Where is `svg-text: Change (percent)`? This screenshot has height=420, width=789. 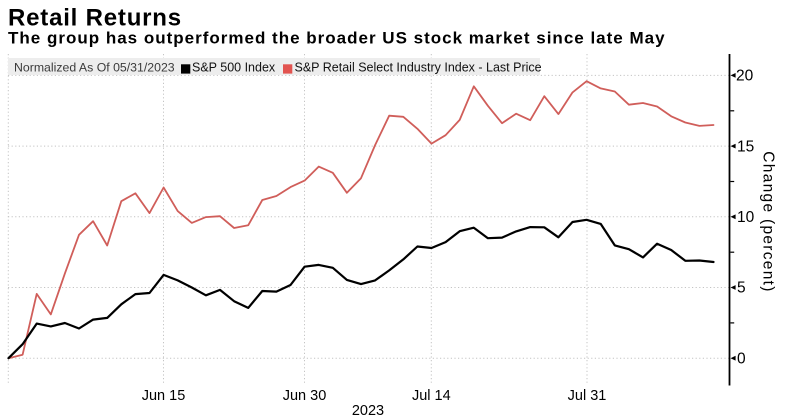
svg-text: Change (percent) is located at coordinates (767, 221).